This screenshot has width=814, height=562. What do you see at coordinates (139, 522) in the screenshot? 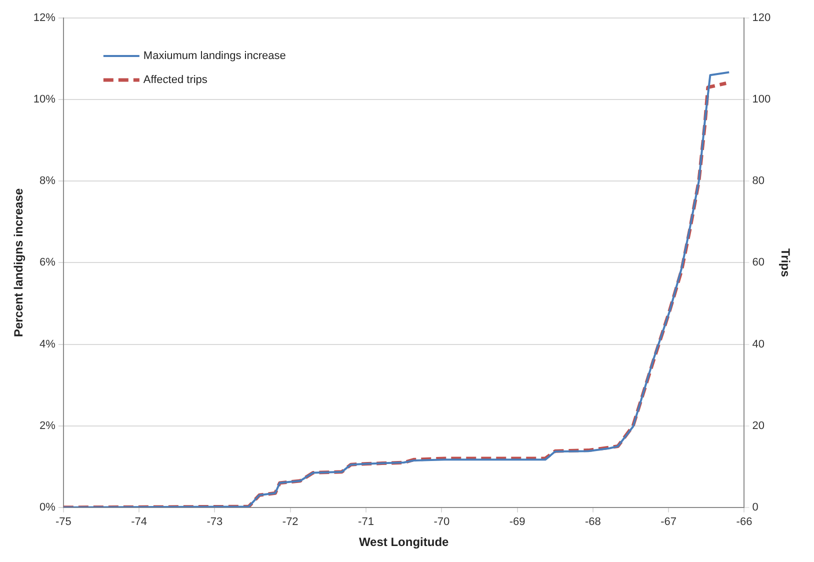
I see `x-tick-label: -74` at bounding box center [139, 522].